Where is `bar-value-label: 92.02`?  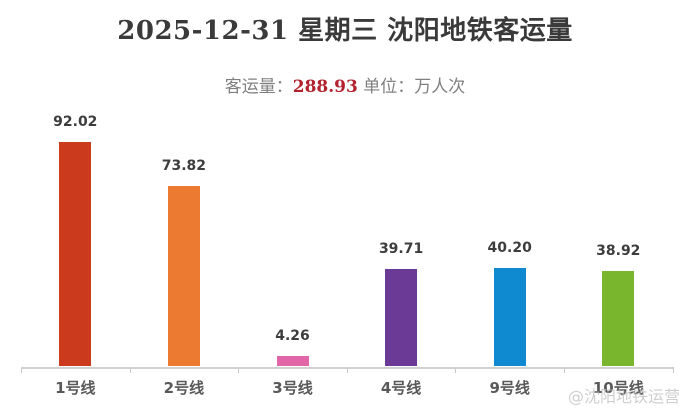
bar-value-label: 92.02 is located at coordinates (75, 122).